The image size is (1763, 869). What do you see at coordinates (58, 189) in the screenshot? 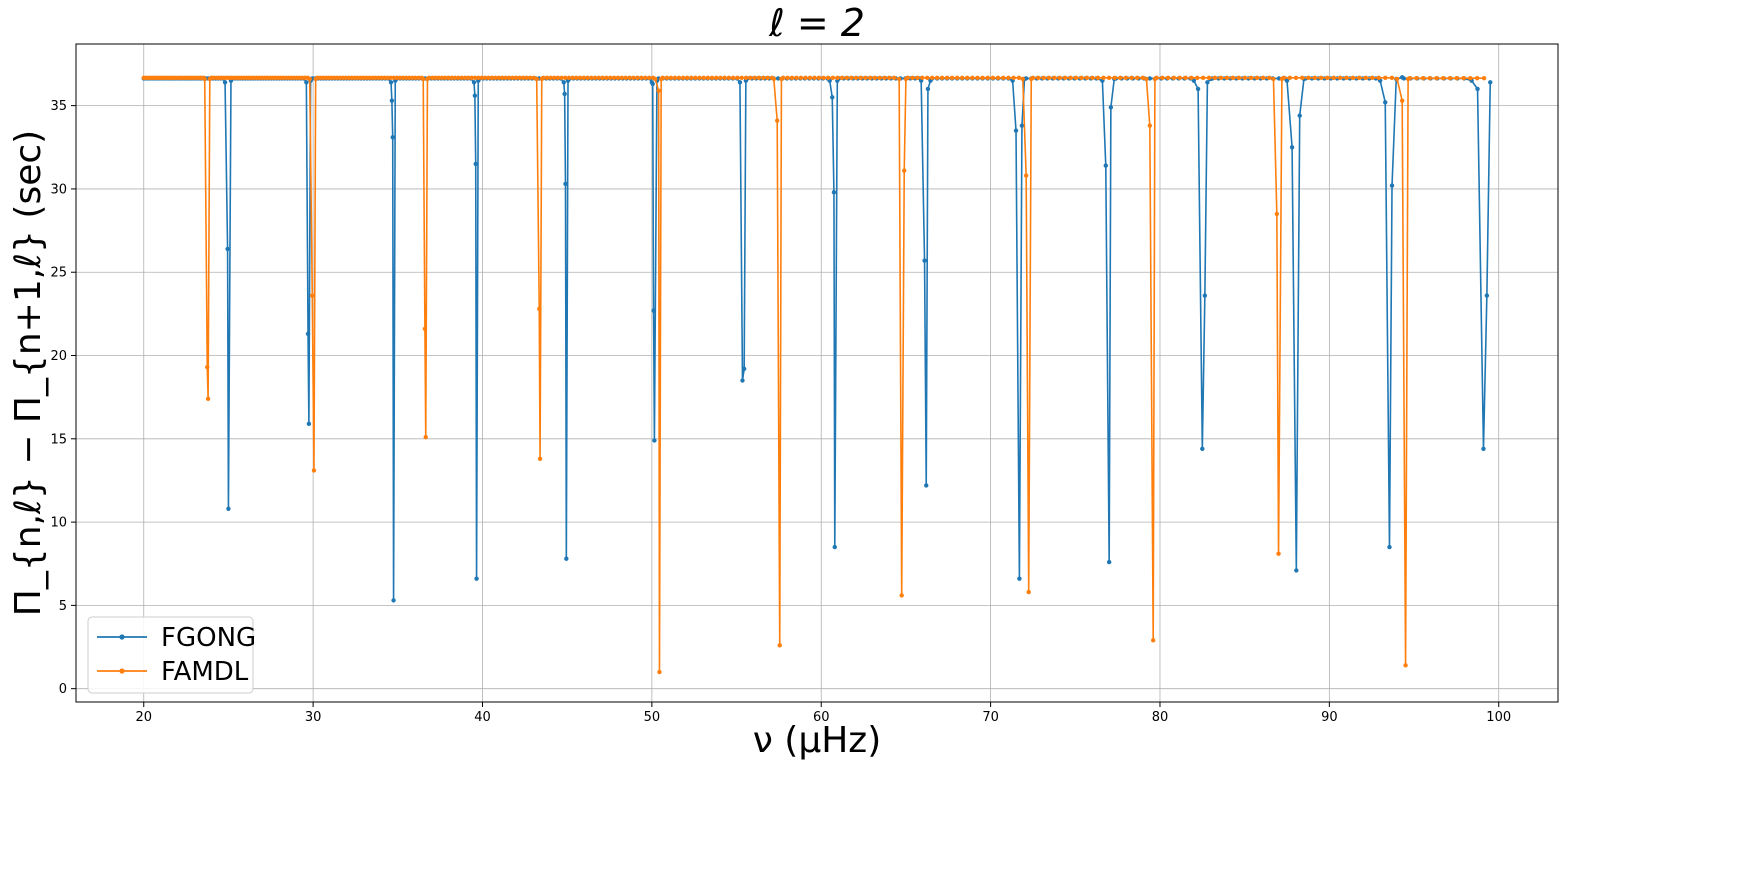
I see `y-tick-label: 30` at bounding box center [58, 189].